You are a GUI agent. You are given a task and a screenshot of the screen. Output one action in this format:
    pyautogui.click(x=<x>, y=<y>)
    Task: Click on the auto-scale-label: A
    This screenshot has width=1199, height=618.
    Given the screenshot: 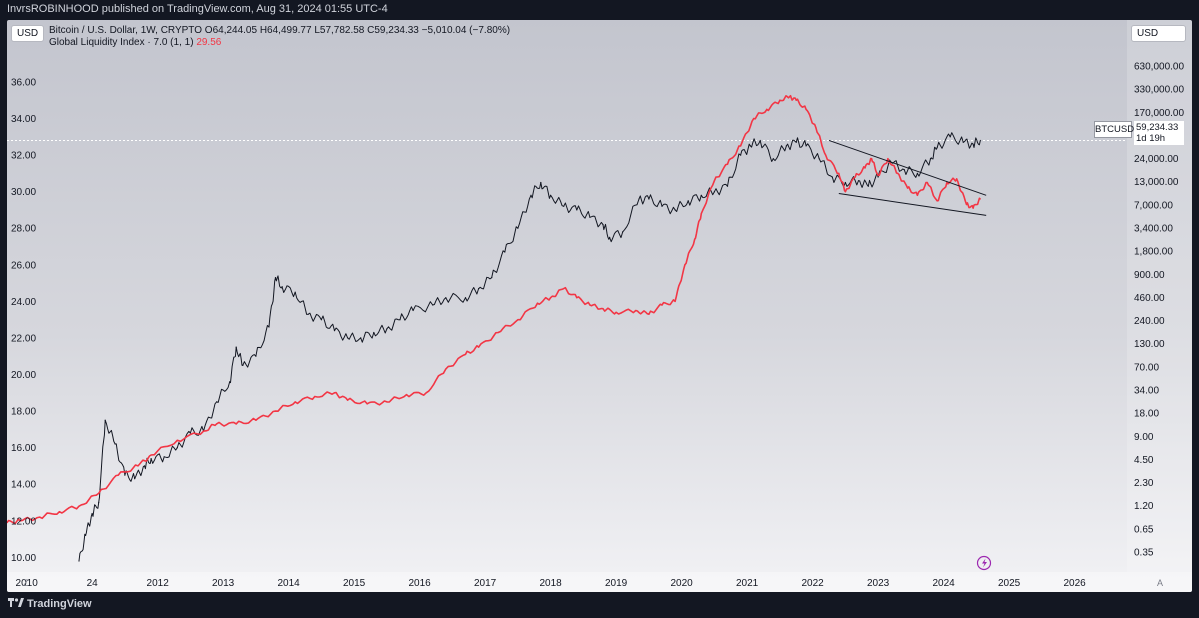 What is the action you would take?
    pyautogui.click(x=1160, y=583)
    